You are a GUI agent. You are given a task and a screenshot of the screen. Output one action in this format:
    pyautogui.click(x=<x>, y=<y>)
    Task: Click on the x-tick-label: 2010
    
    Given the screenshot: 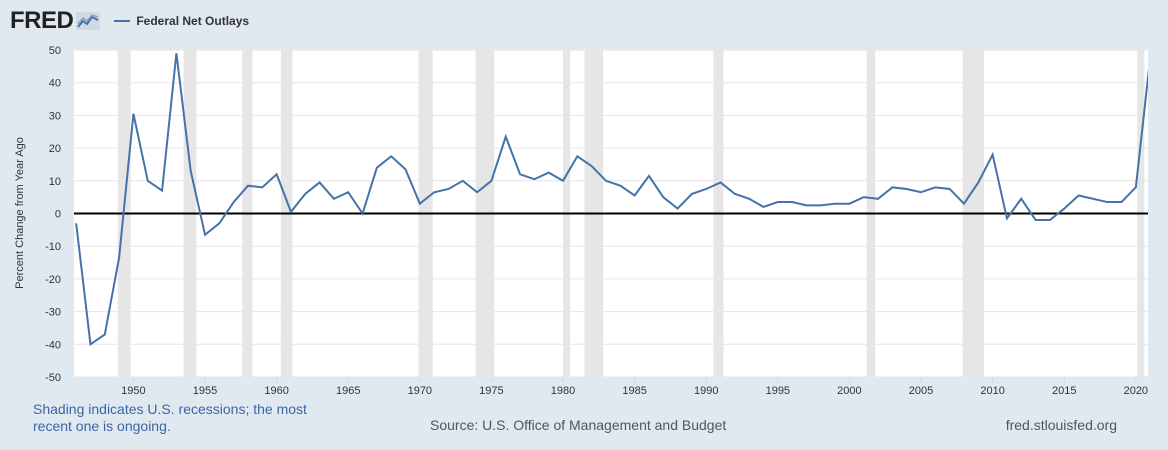 What is the action you would take?
    pyautogui.click(x=992, y=391)
    